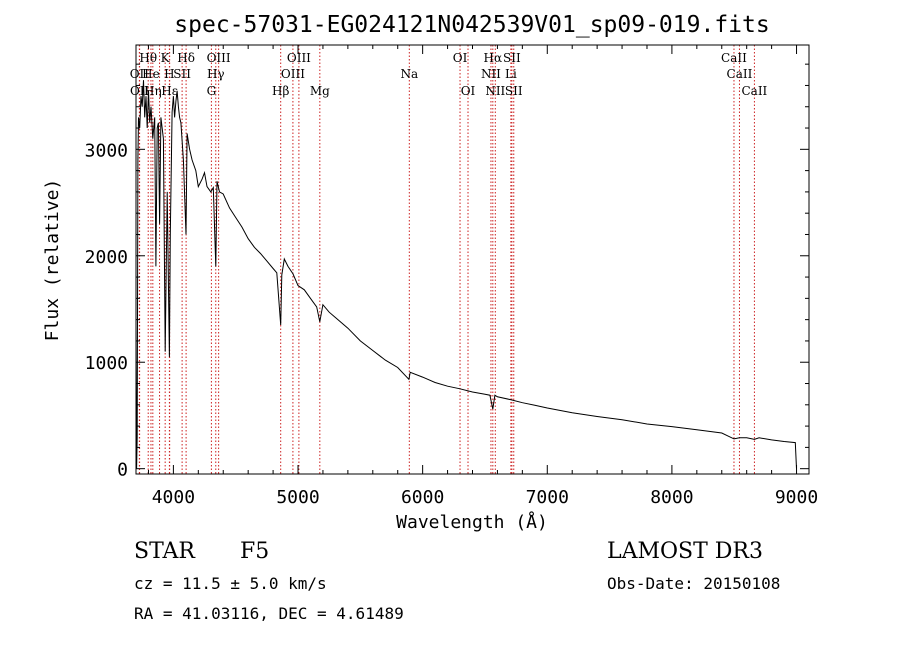 This screenshot has height=649, width=900. I want to click on line-label-lines-row3-2: Hε, so click(169, 91).